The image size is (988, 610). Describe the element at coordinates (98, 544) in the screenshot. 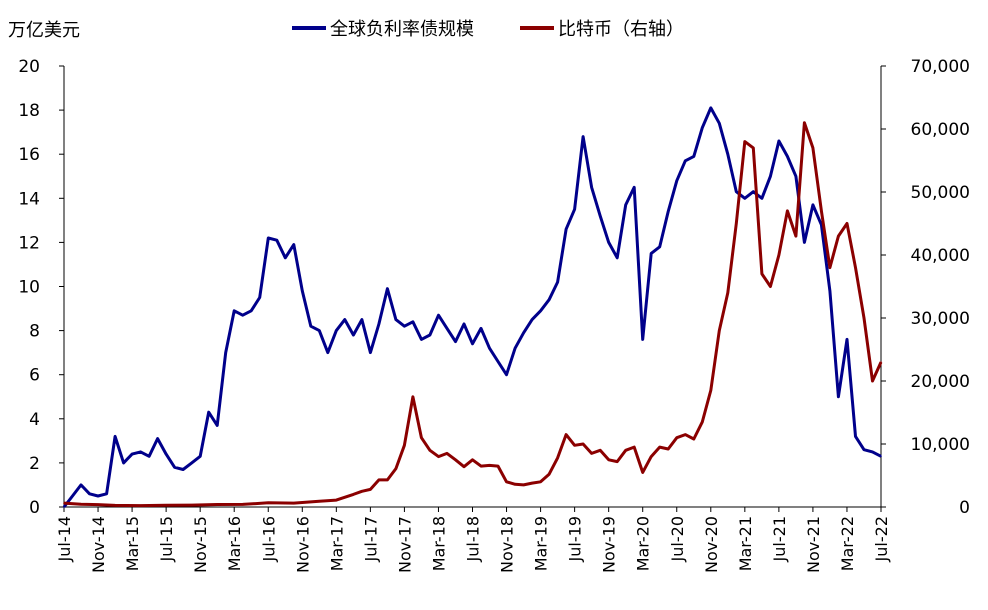

I see `x-tick-label: Nov-14` at that location.